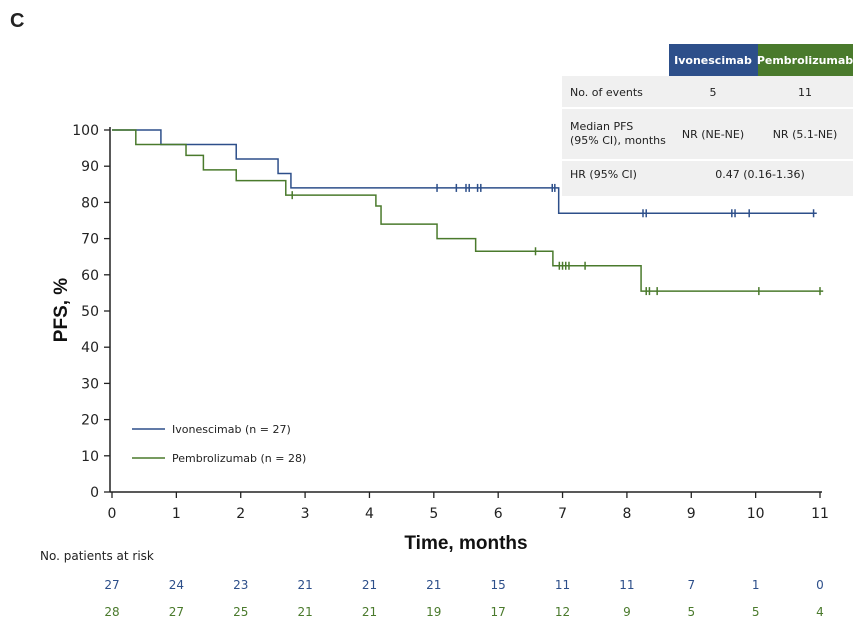 The image size is (861, 627). What do you see at coordinates (805, 134) in the screenshot?
I see `median-pembrolizumab: NR (5.1-NE)` at bounding box center [805, 134].